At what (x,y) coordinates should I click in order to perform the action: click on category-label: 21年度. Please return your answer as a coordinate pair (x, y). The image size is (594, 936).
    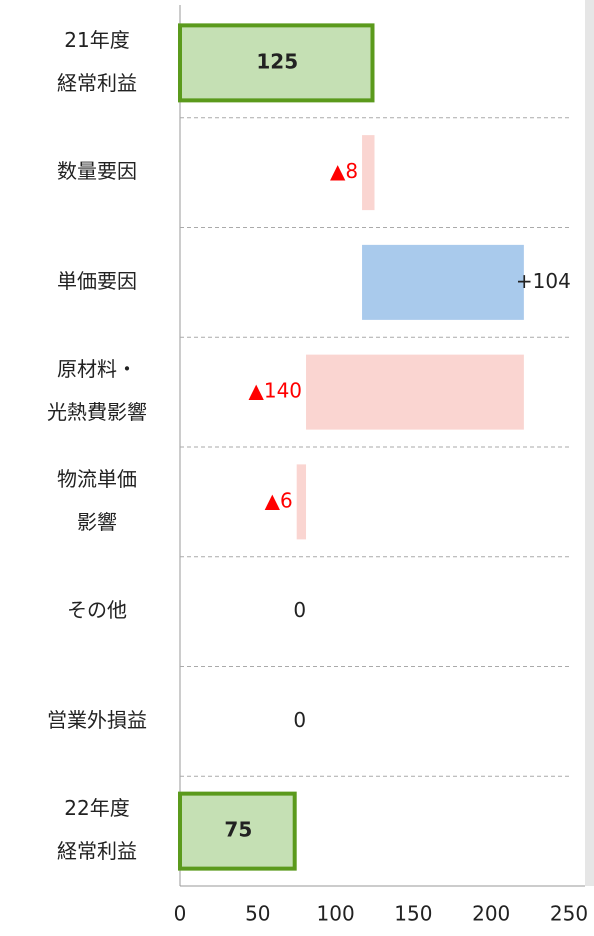
    Looking at the image, I should click on (96, 40).